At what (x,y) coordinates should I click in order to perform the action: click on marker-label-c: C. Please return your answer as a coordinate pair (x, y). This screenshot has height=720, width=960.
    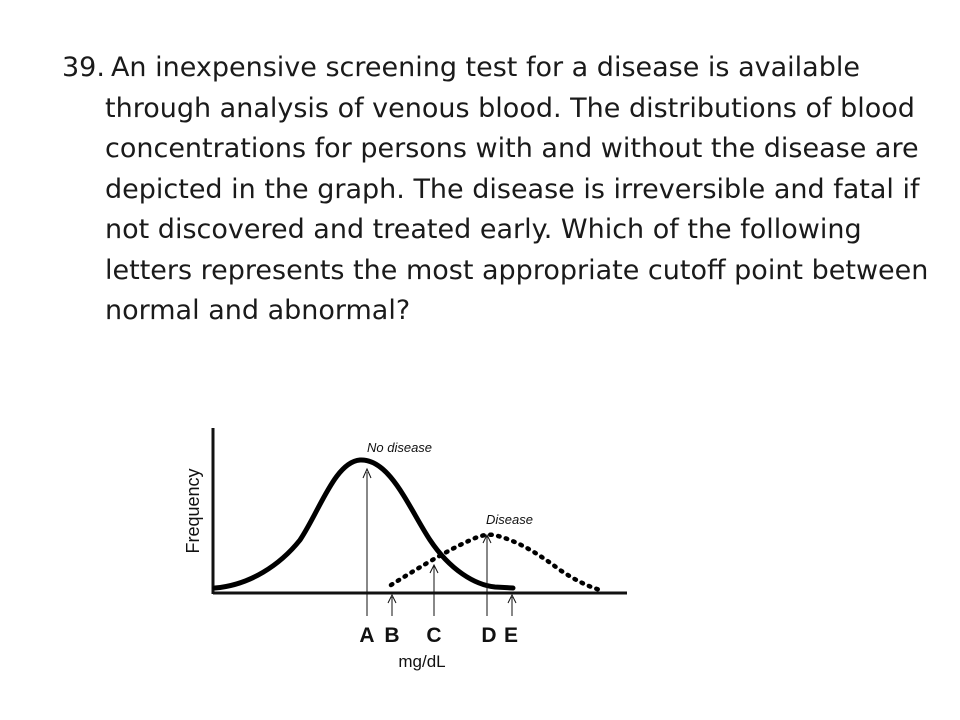
    Looking at the image, I should click on (433, 635).